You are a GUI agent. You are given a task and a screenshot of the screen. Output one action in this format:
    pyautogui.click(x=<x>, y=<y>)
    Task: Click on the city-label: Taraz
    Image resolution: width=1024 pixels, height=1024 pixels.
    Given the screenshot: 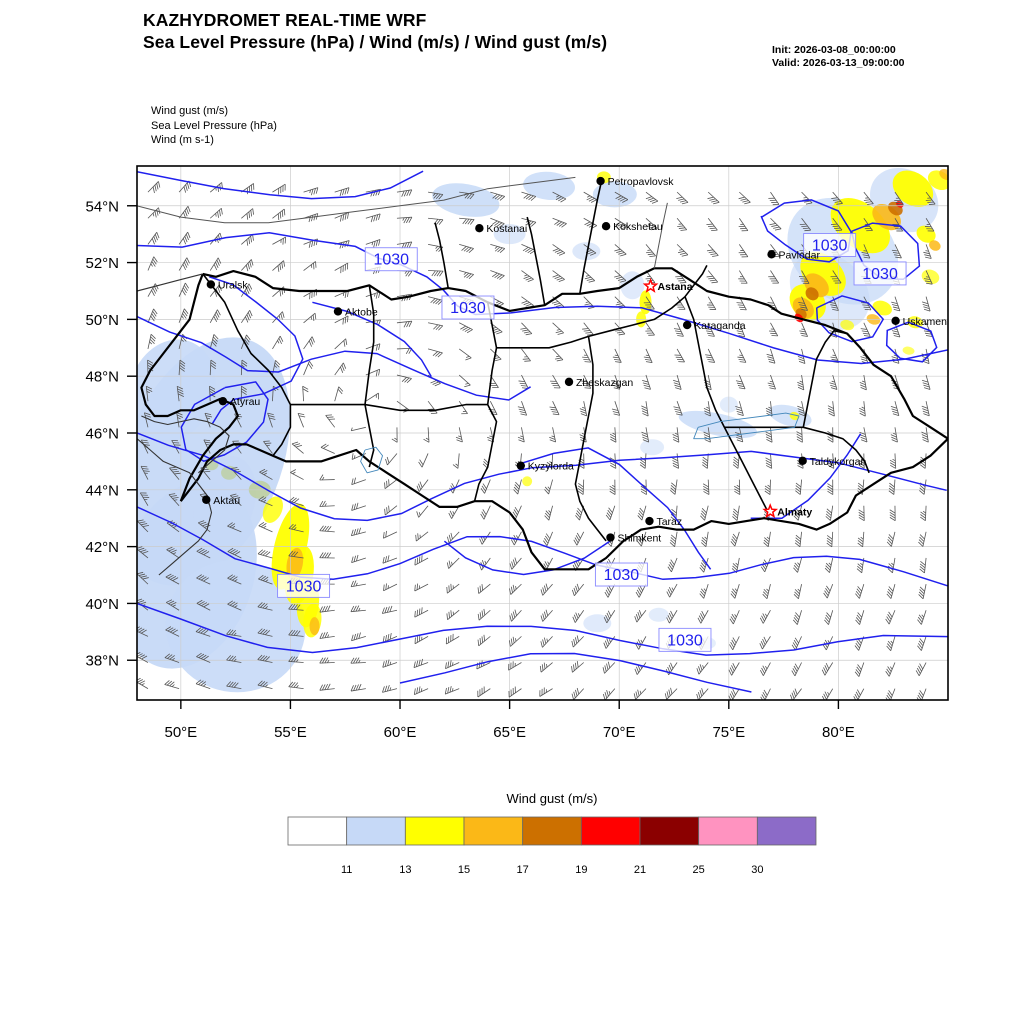 What is the action you would take?
    pyautogui.click(x=669, y=522)
    